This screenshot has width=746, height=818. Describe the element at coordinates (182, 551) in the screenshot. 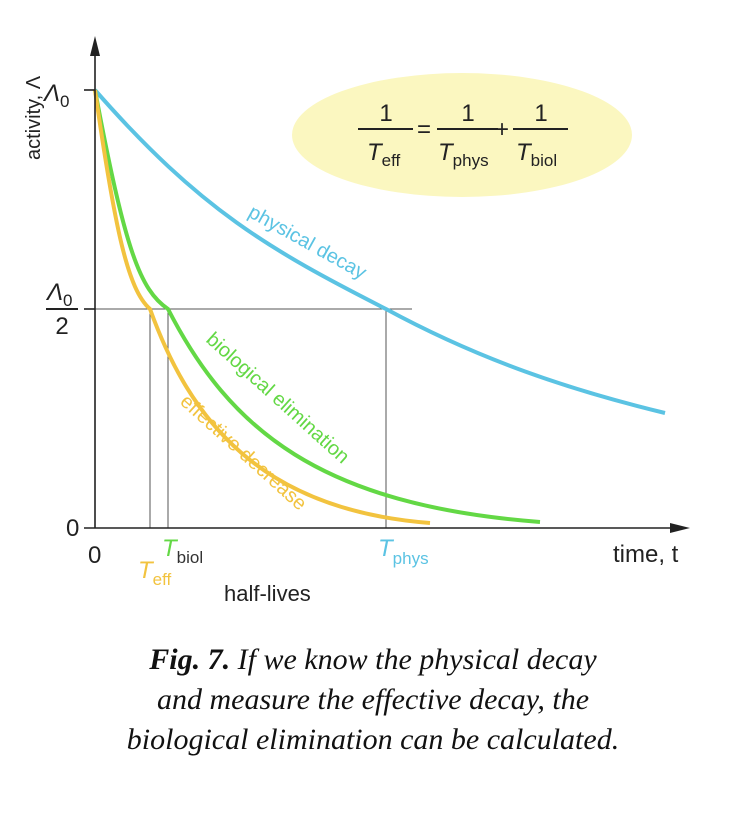

I see `t-biol-label: Tbiol` at that location.